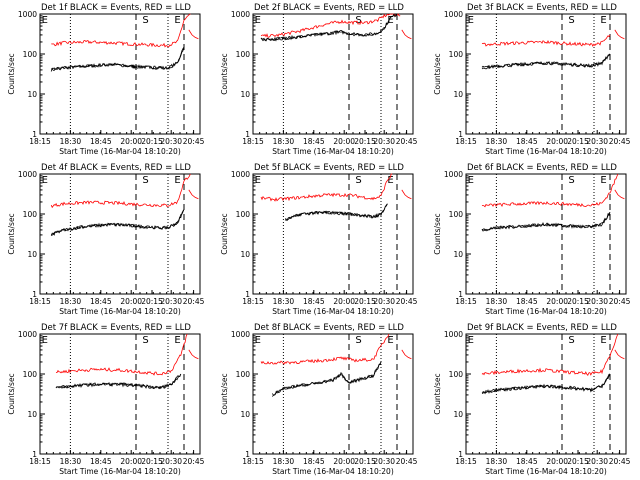  What do you see at coordinates (116, 8) in the screenshot?
I see `panel-title: Det 1f BLACK = Events, RED = LLD` at bounding box center [116, 8].